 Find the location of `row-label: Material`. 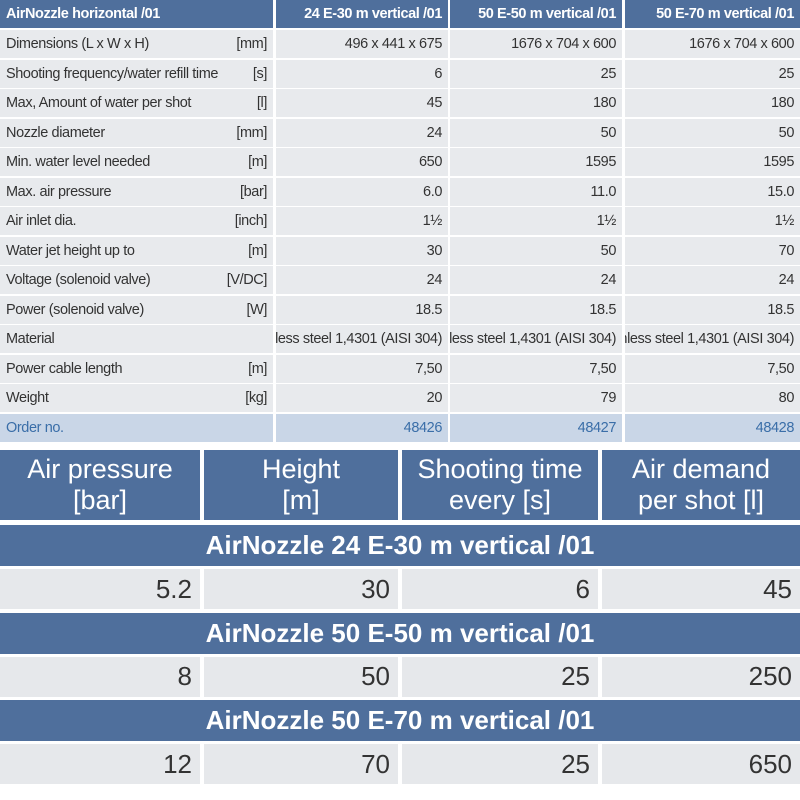

row-label: Material is located at coordinates (136, 339).